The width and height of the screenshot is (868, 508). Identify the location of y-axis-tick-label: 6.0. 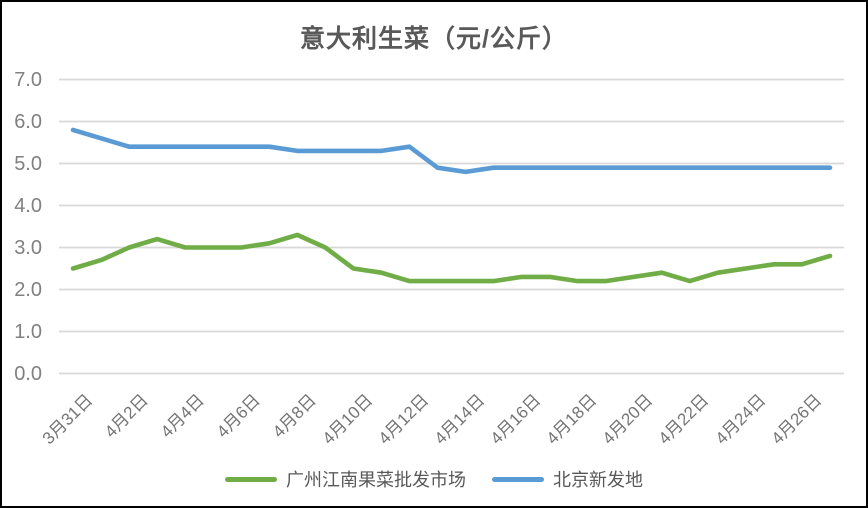
(28, 121).